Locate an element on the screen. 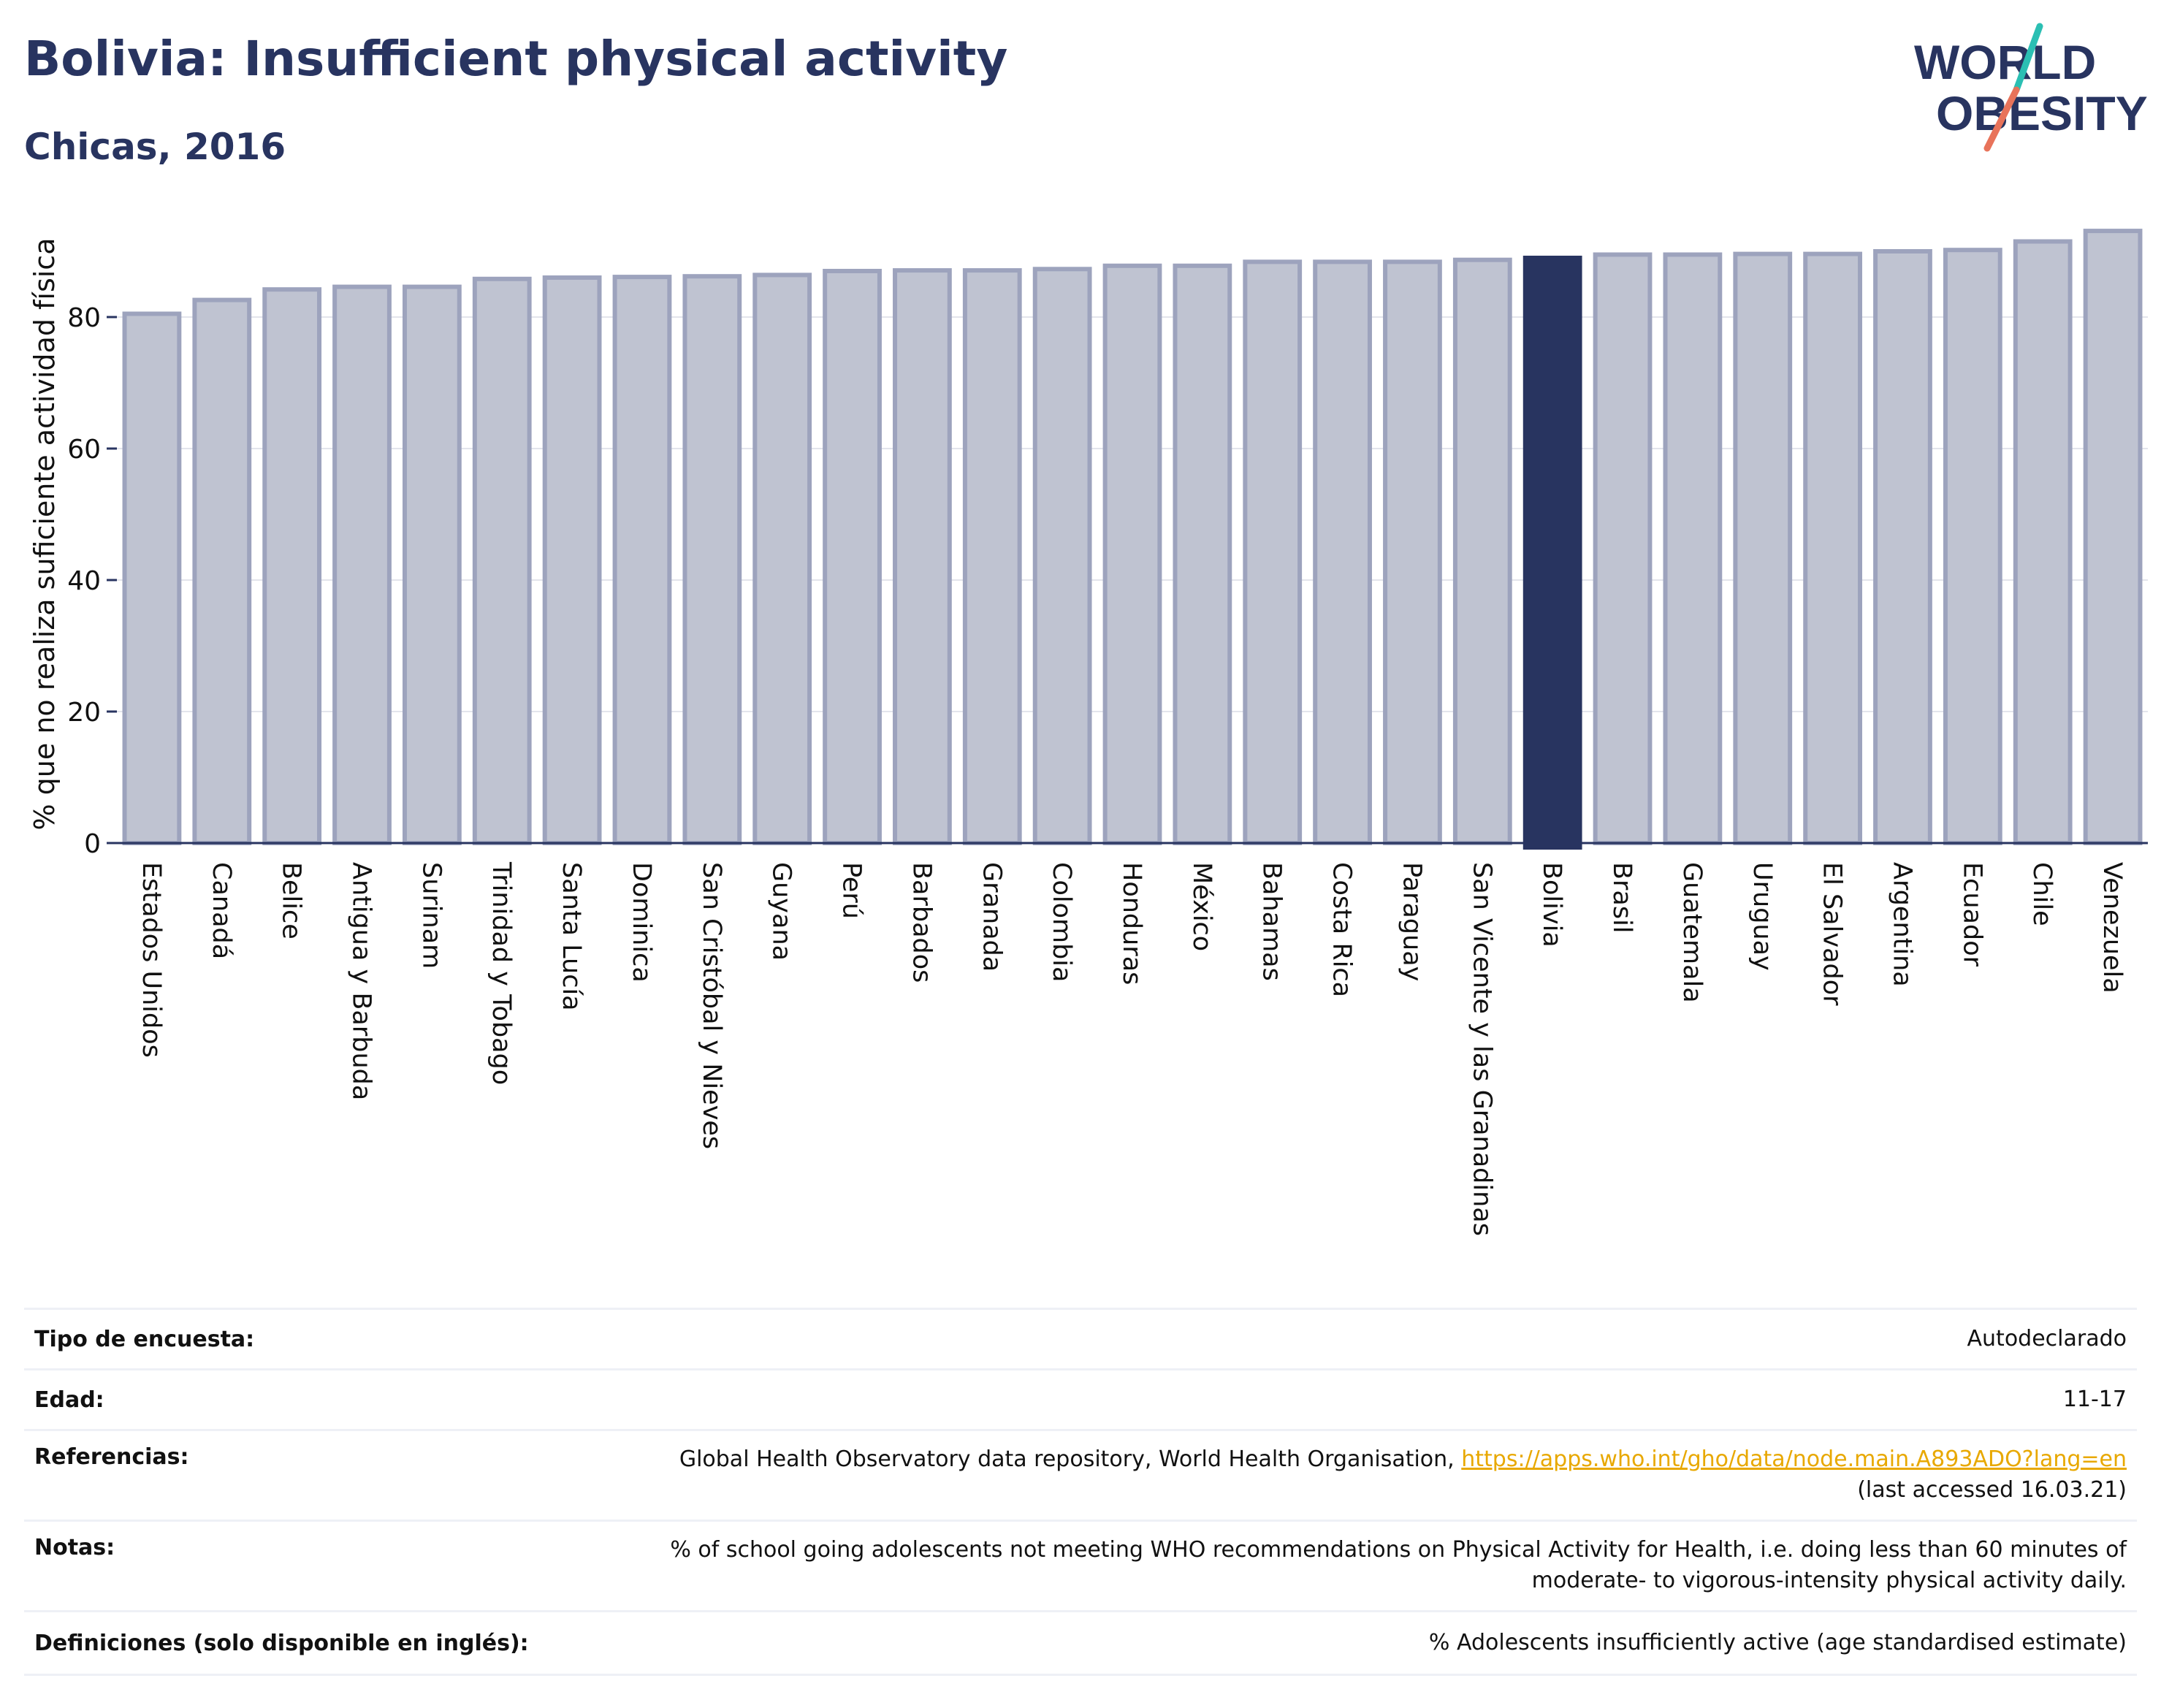  bar-barbados is located at coordinates (922, 557).